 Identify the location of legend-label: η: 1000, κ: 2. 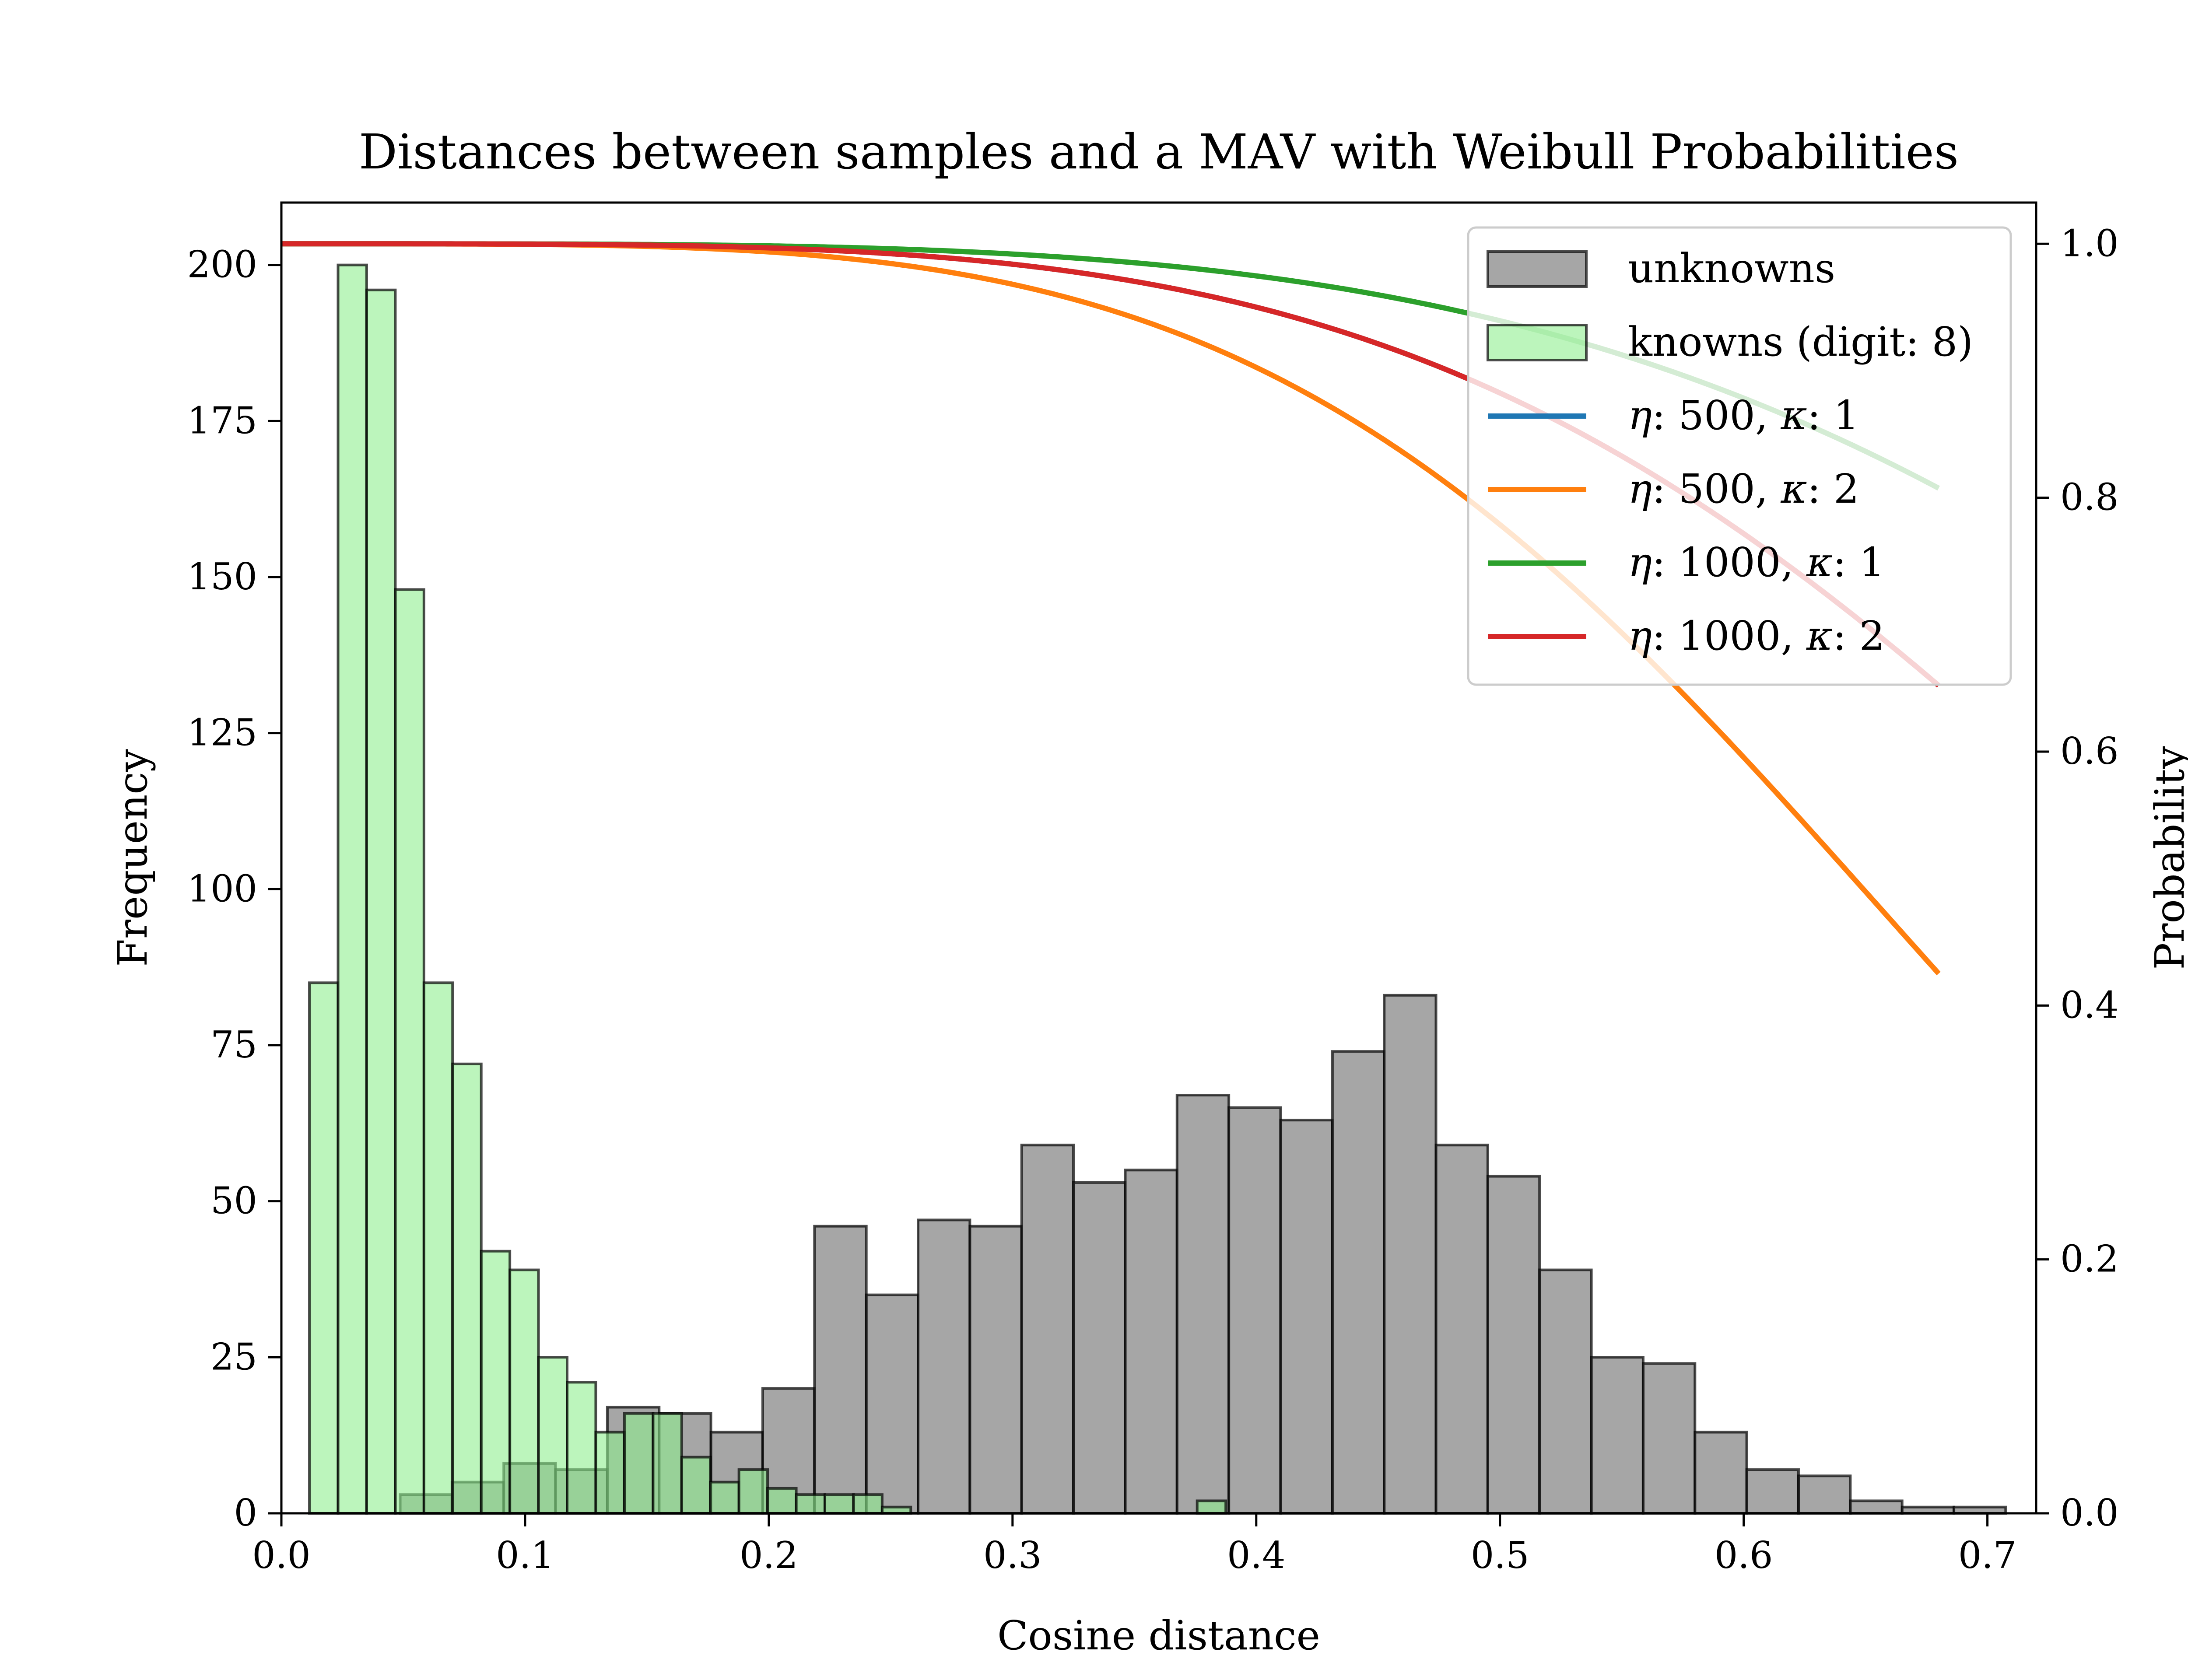
(1757, 635).